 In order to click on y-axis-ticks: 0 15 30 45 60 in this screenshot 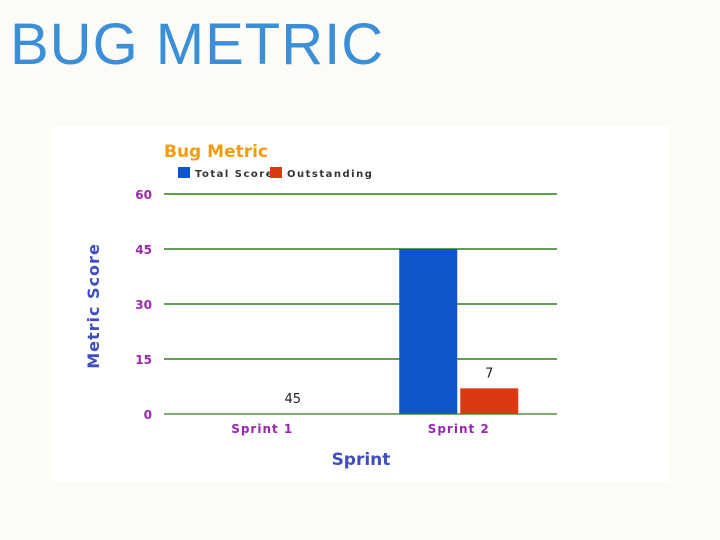, I will do `click(143, 305)`.